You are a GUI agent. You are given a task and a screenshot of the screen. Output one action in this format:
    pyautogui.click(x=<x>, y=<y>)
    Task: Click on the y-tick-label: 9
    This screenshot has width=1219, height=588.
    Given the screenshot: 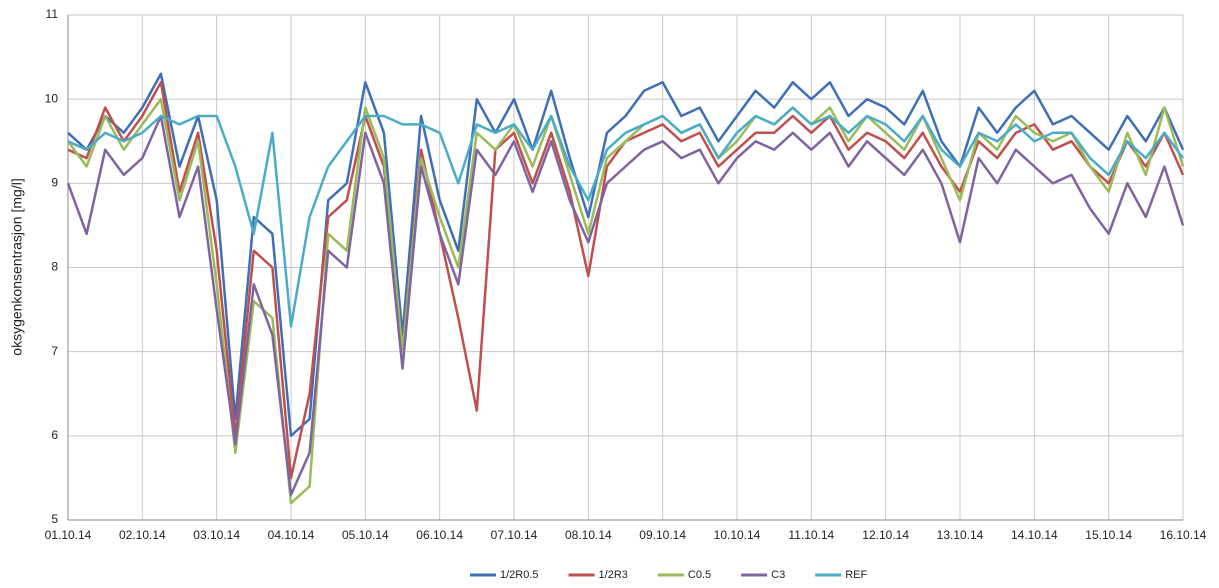 What is the action you would take?
    pyautogui.click(x=54, y=183)
    